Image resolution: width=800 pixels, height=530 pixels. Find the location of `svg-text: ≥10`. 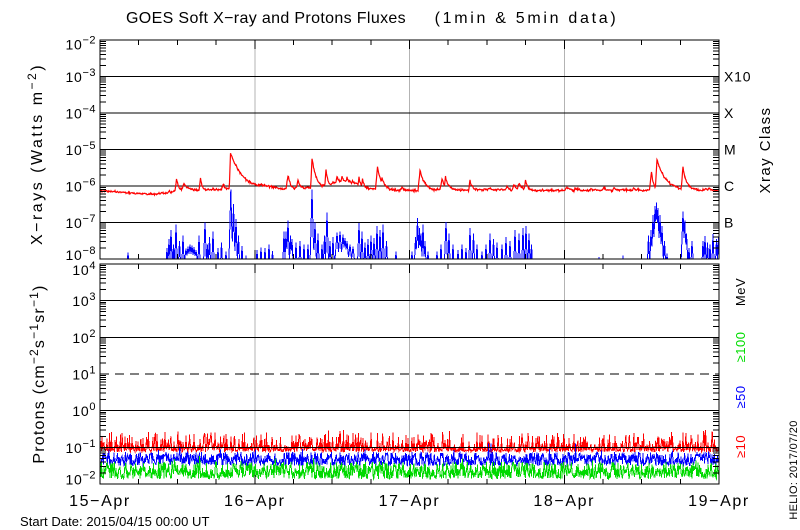

svg-text: ≥10 is located at coordinates (740, 446).